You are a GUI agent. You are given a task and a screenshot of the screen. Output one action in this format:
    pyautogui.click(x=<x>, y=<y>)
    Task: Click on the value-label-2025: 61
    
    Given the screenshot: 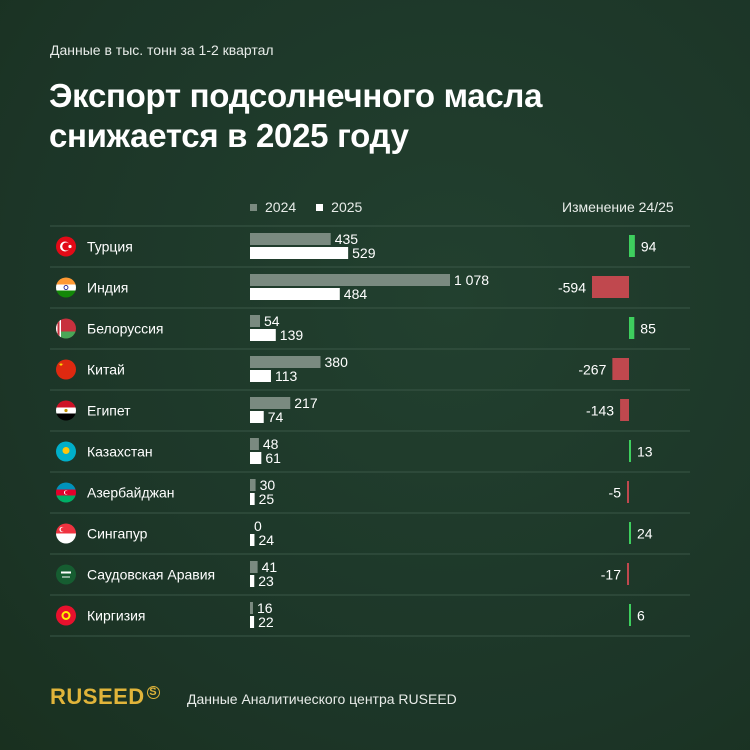 What is the action you would take?
    pyautogui.click(x=273, y=458)
    